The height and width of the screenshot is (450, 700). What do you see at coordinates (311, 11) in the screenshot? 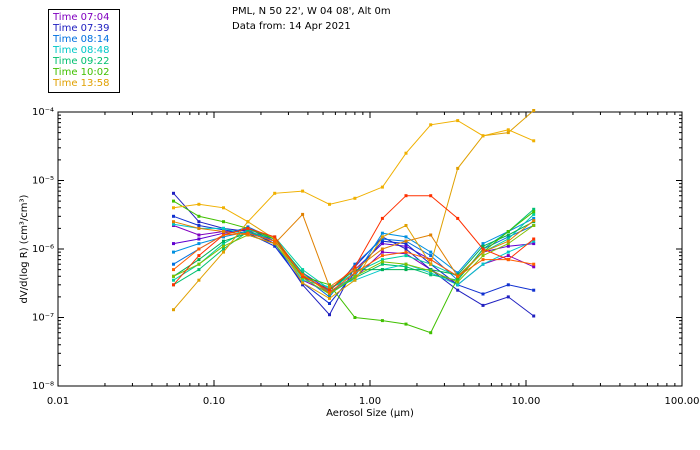
I see `site-header: PML, N 50 22', W 04 08', Alt 0m` at bounding box center [311, 11].